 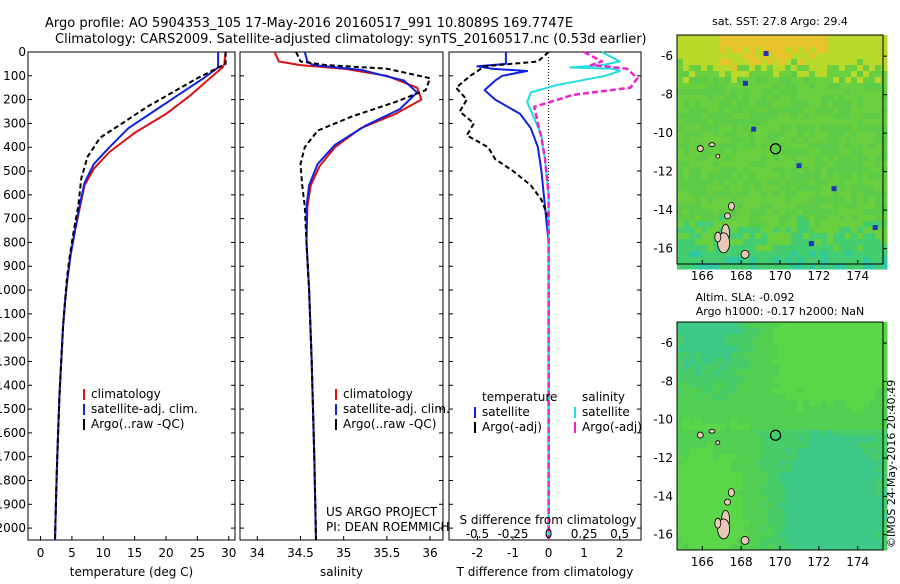 What do you see at coordinates (506, 412) in the screenshot?
I see `diff-legend-label: satellite` at bounding box center [506, 412].